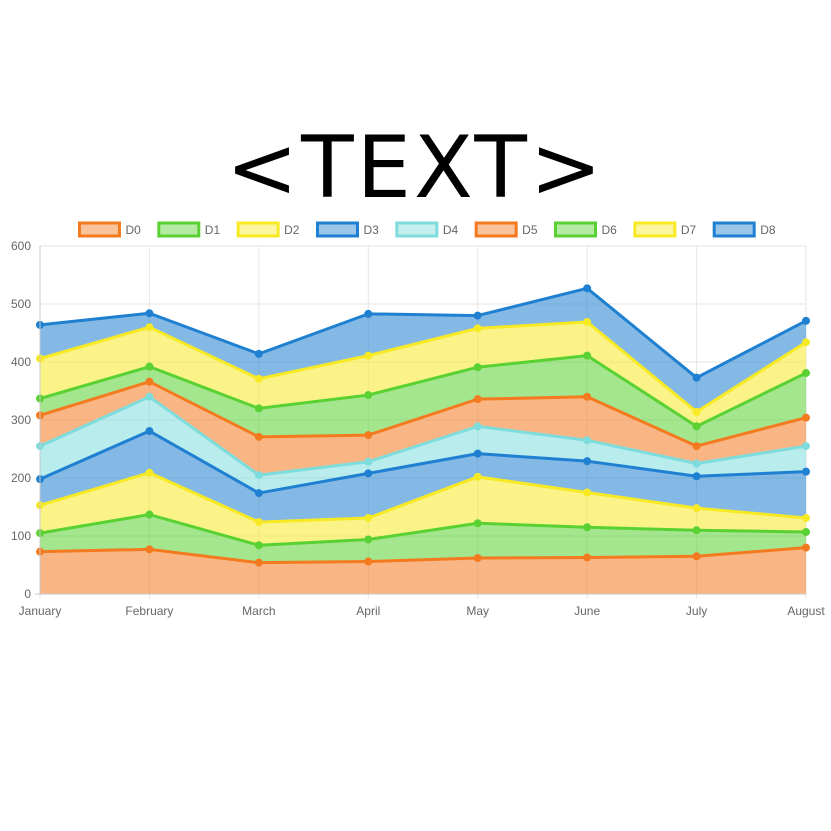 Image resolution: width=831 pixels, height=831 pixels. I want to click on line-D2, so click(423, 497).